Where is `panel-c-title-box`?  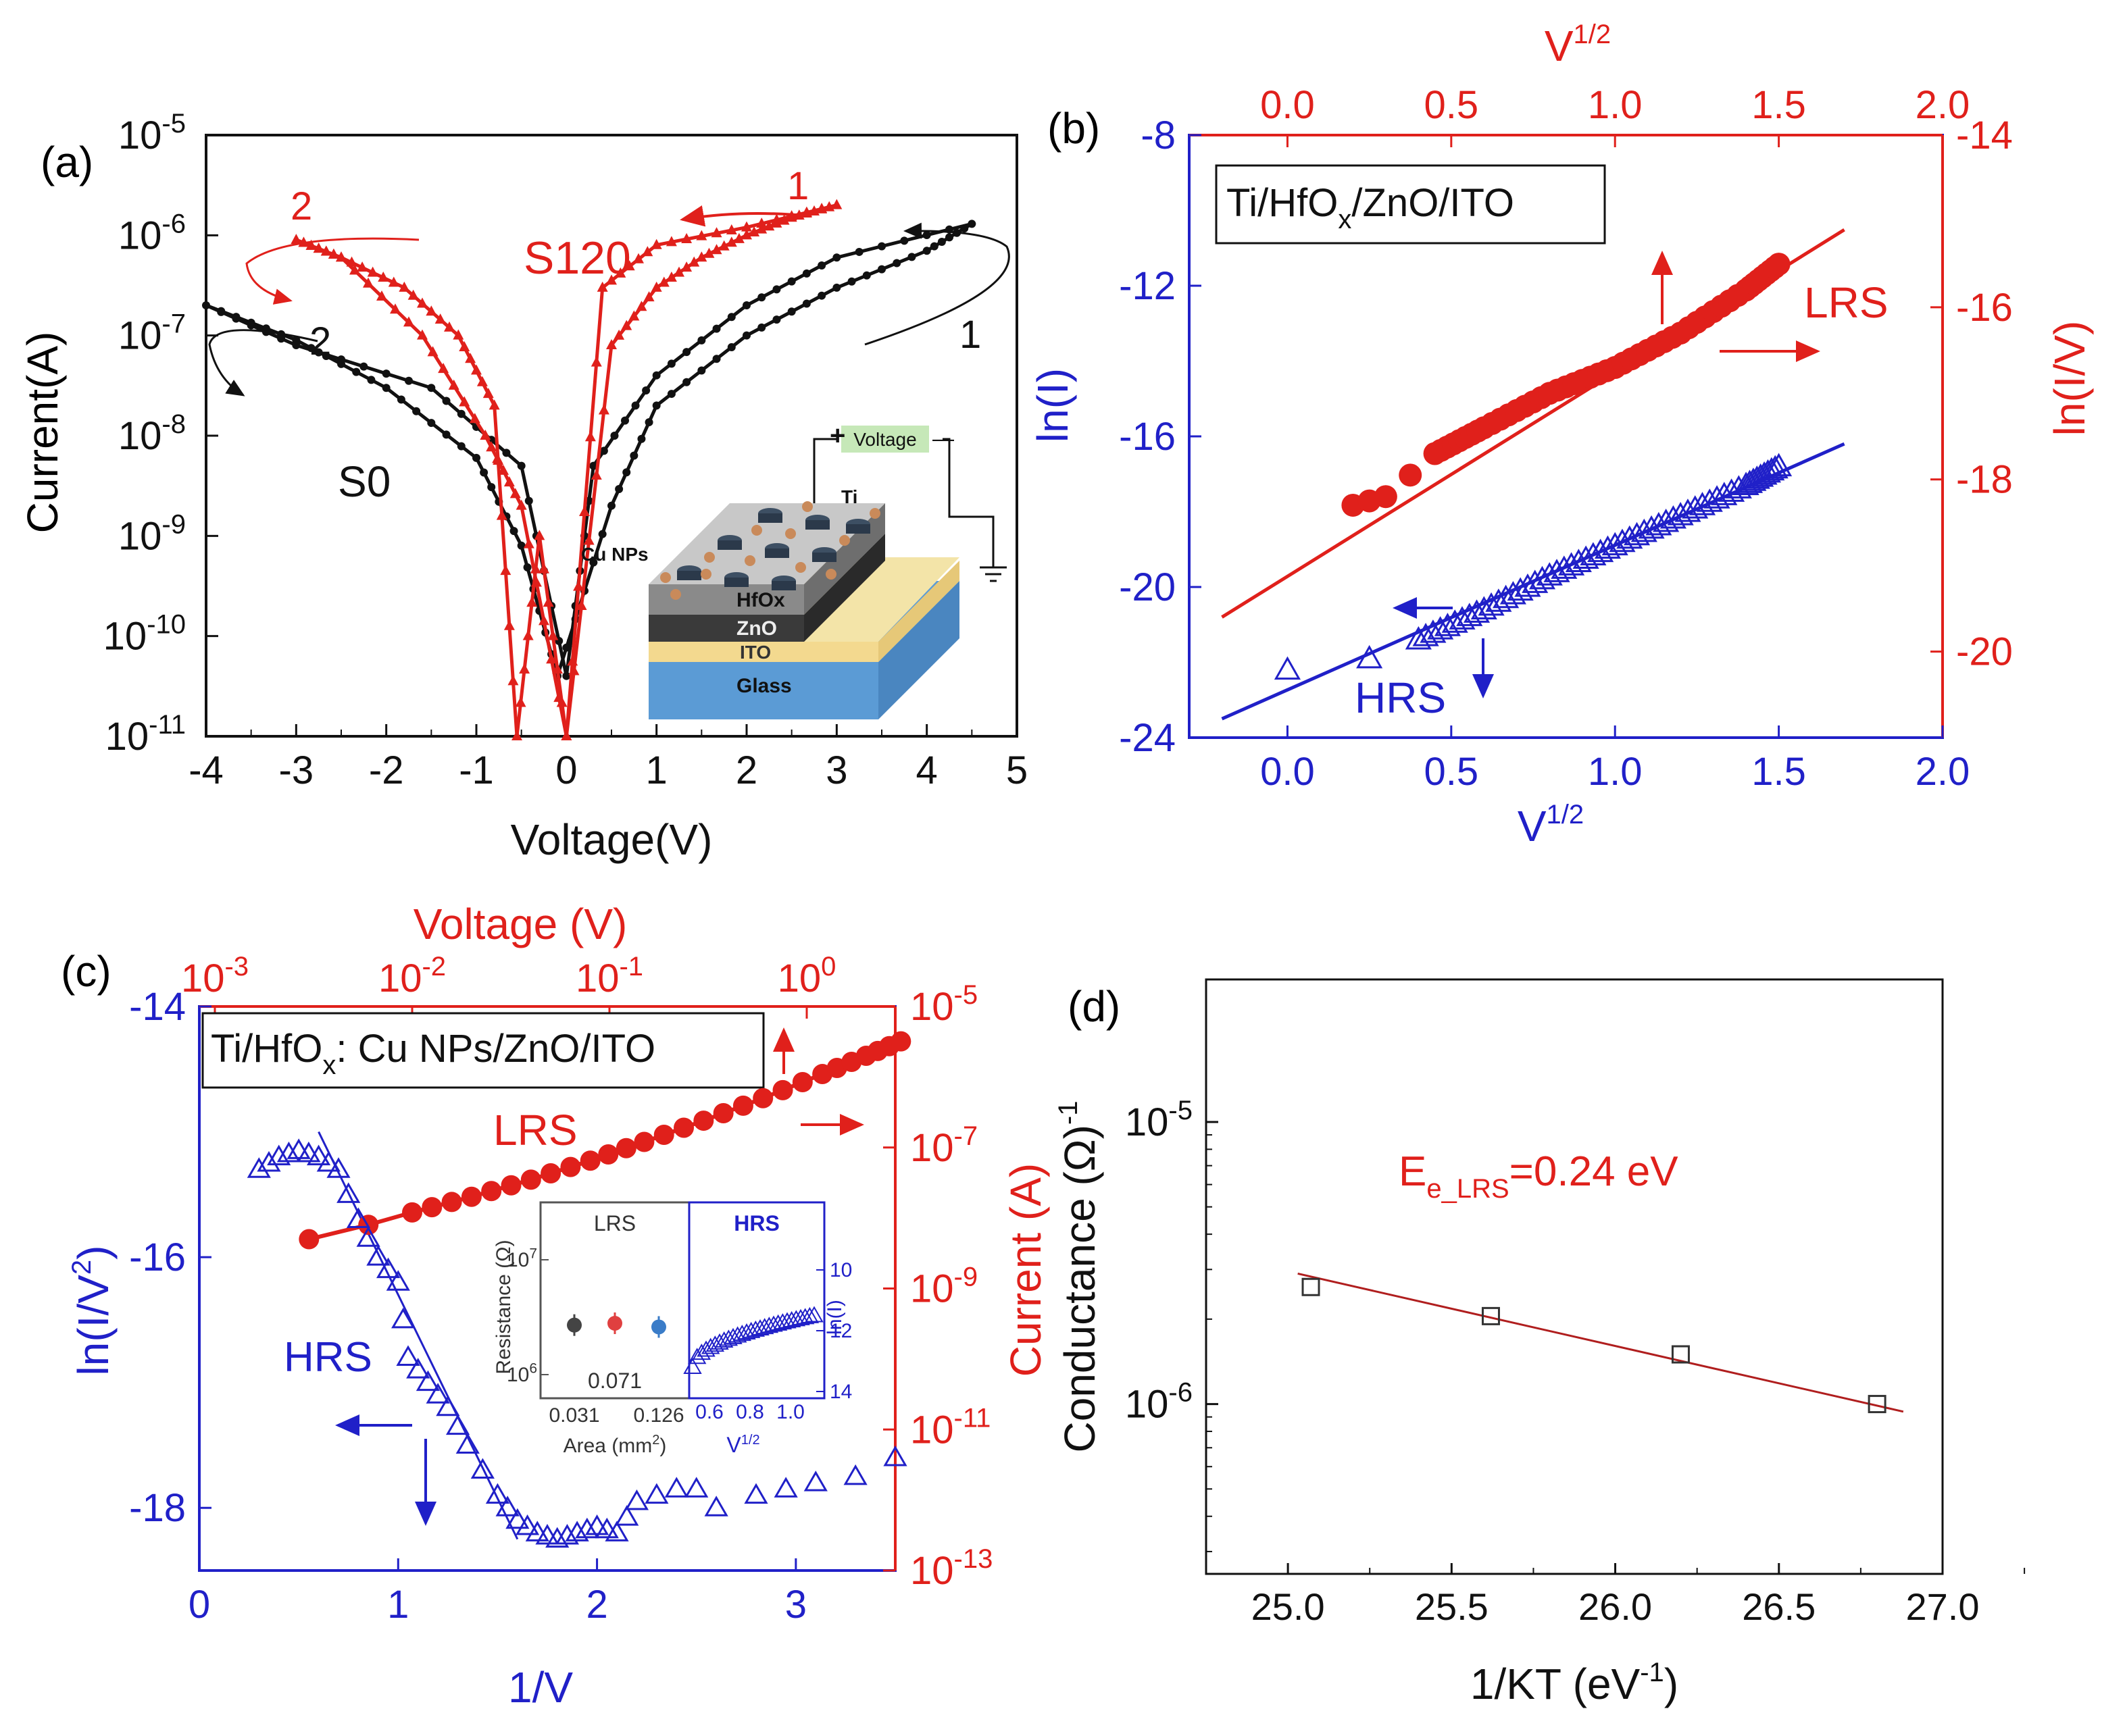
panel-c-title-box is located at coordinates (483, 1050).